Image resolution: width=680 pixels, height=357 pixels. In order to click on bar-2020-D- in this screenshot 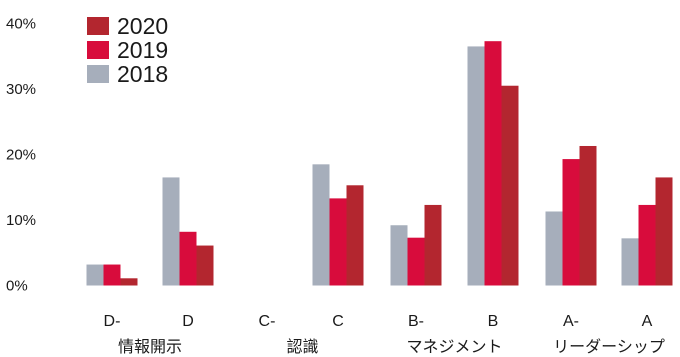, I will do `click(129, 282)`.